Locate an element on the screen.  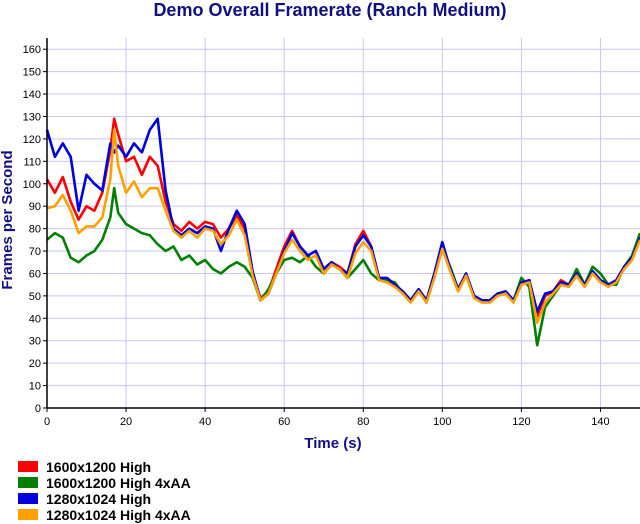
x-tick-label: 0 is located at coordinates (47, 422).